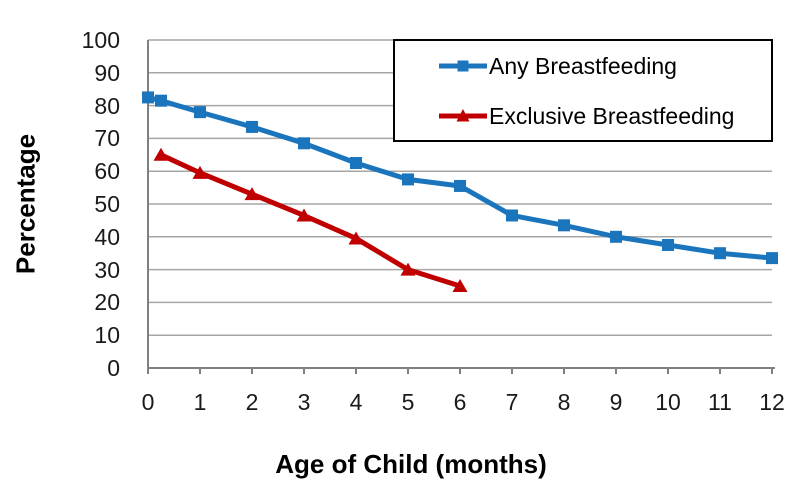 Image resolution: width=800 pixels, height=500 pixels. I want to click on y-tick-label-10: 10, so click(107, 335).